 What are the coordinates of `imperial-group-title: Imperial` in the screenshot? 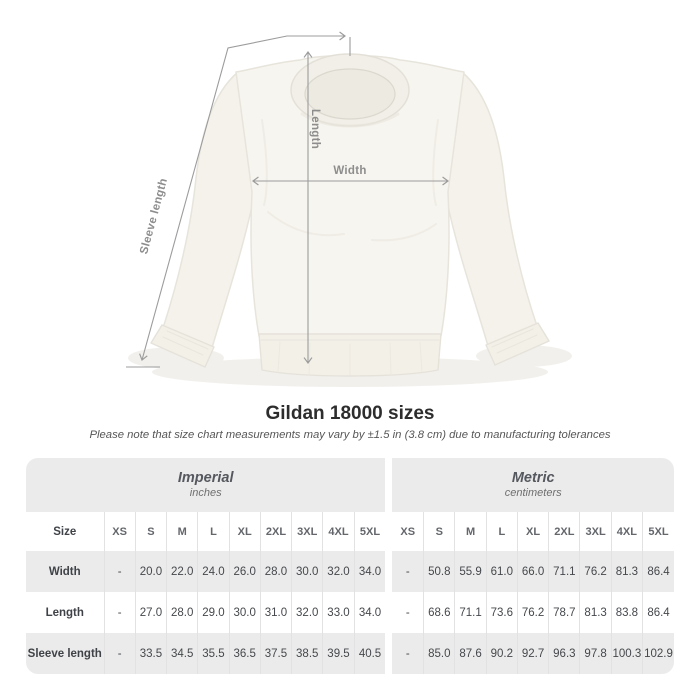 It's located at (205, 478).